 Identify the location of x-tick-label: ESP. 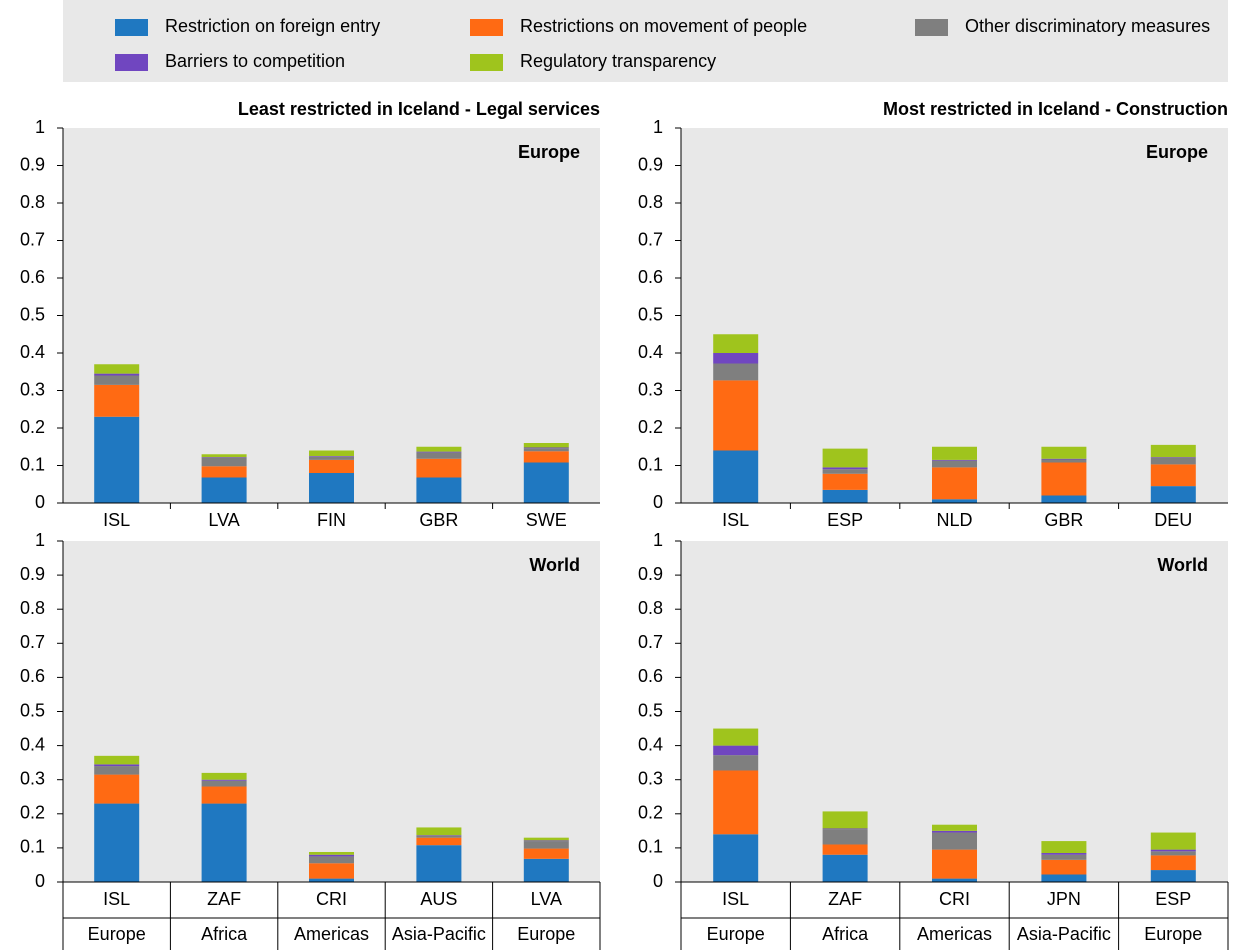
(845, 520).